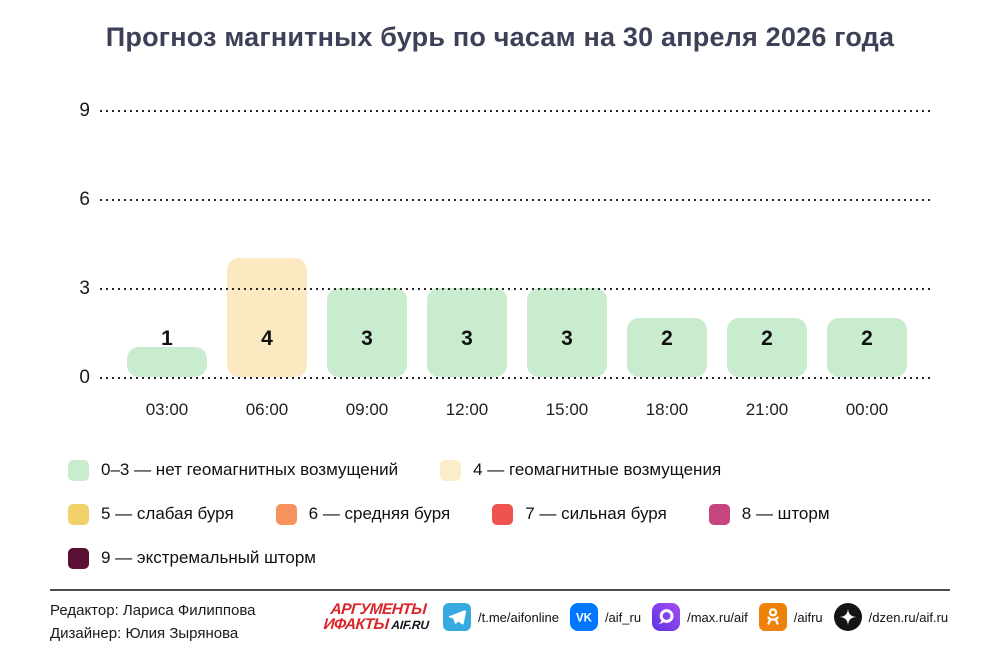  What do you see at coordinates (867, 409) in the screenshot?
I see `x-axis-label-00:00: 00:00` at bounding box center [867, 409].